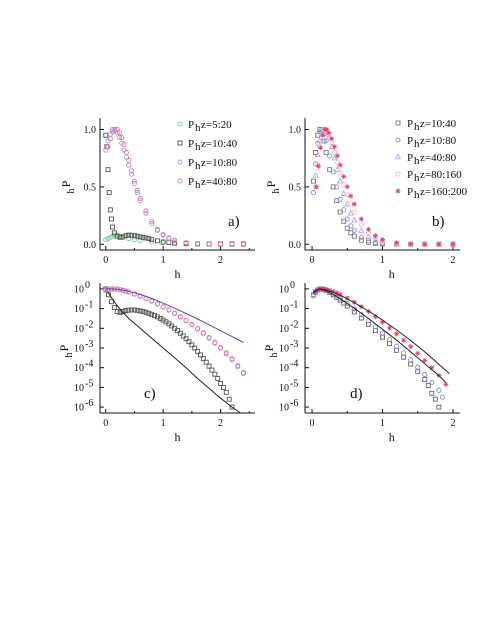  Describe the element at coordinates (398, 123) in the screenshot. I see `legend-marker` at that location.